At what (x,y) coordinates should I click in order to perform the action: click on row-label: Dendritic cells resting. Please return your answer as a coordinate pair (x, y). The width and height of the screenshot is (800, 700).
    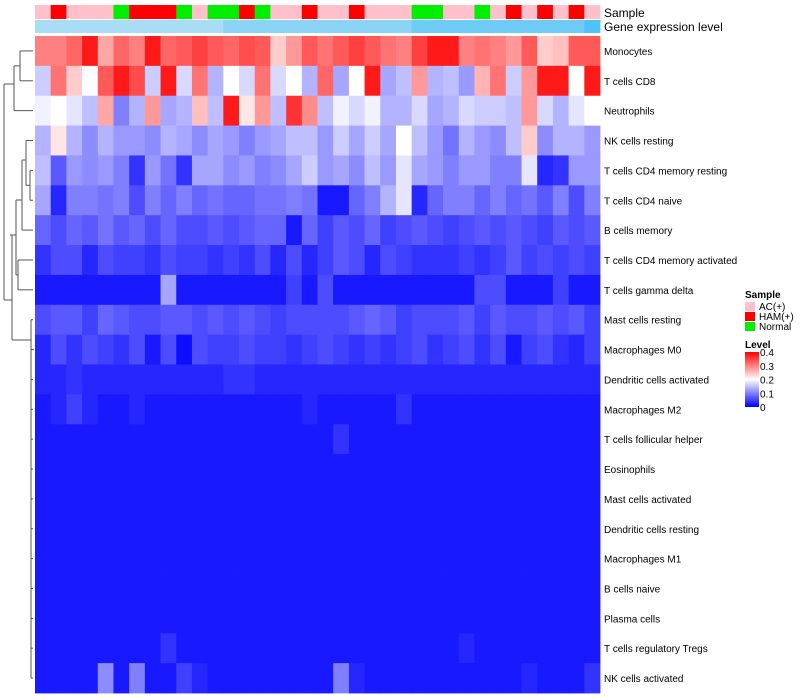
    Looking at the image, I should click on (651, 530).